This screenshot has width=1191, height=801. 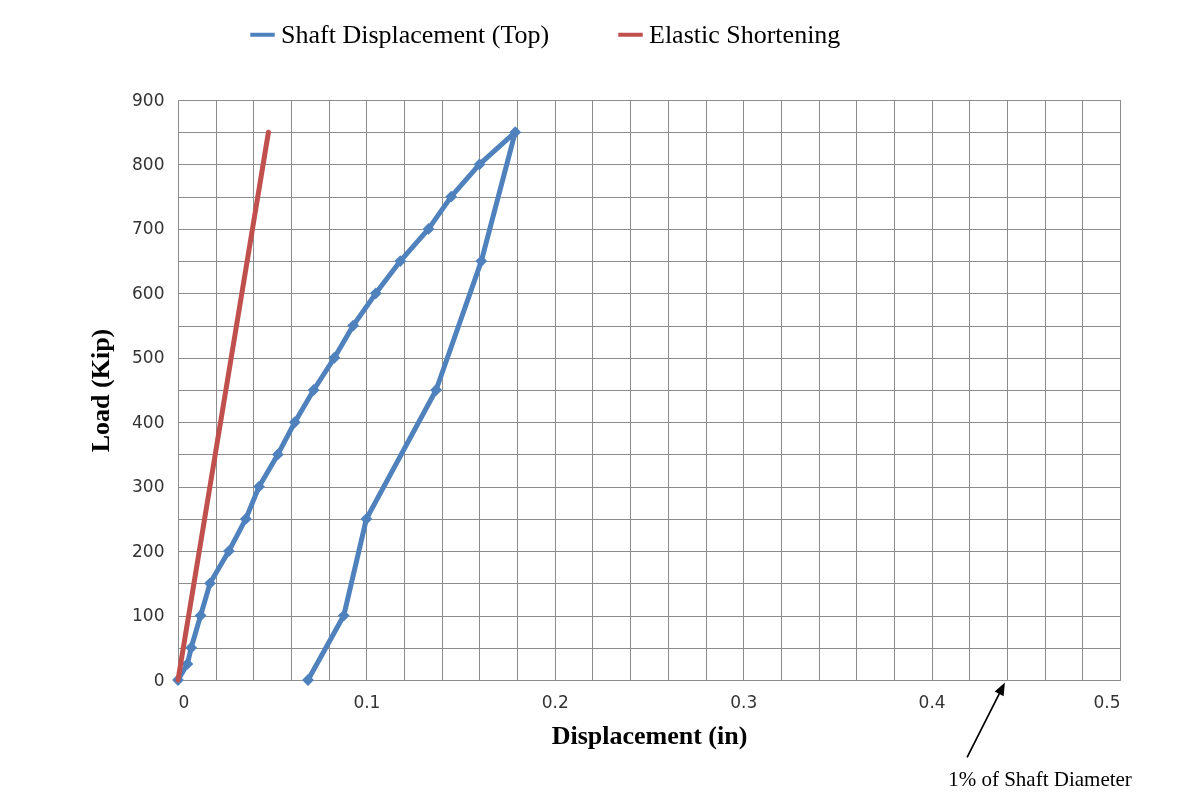 I want to click on y-tick-label: 100, so click(x=148, y=615).